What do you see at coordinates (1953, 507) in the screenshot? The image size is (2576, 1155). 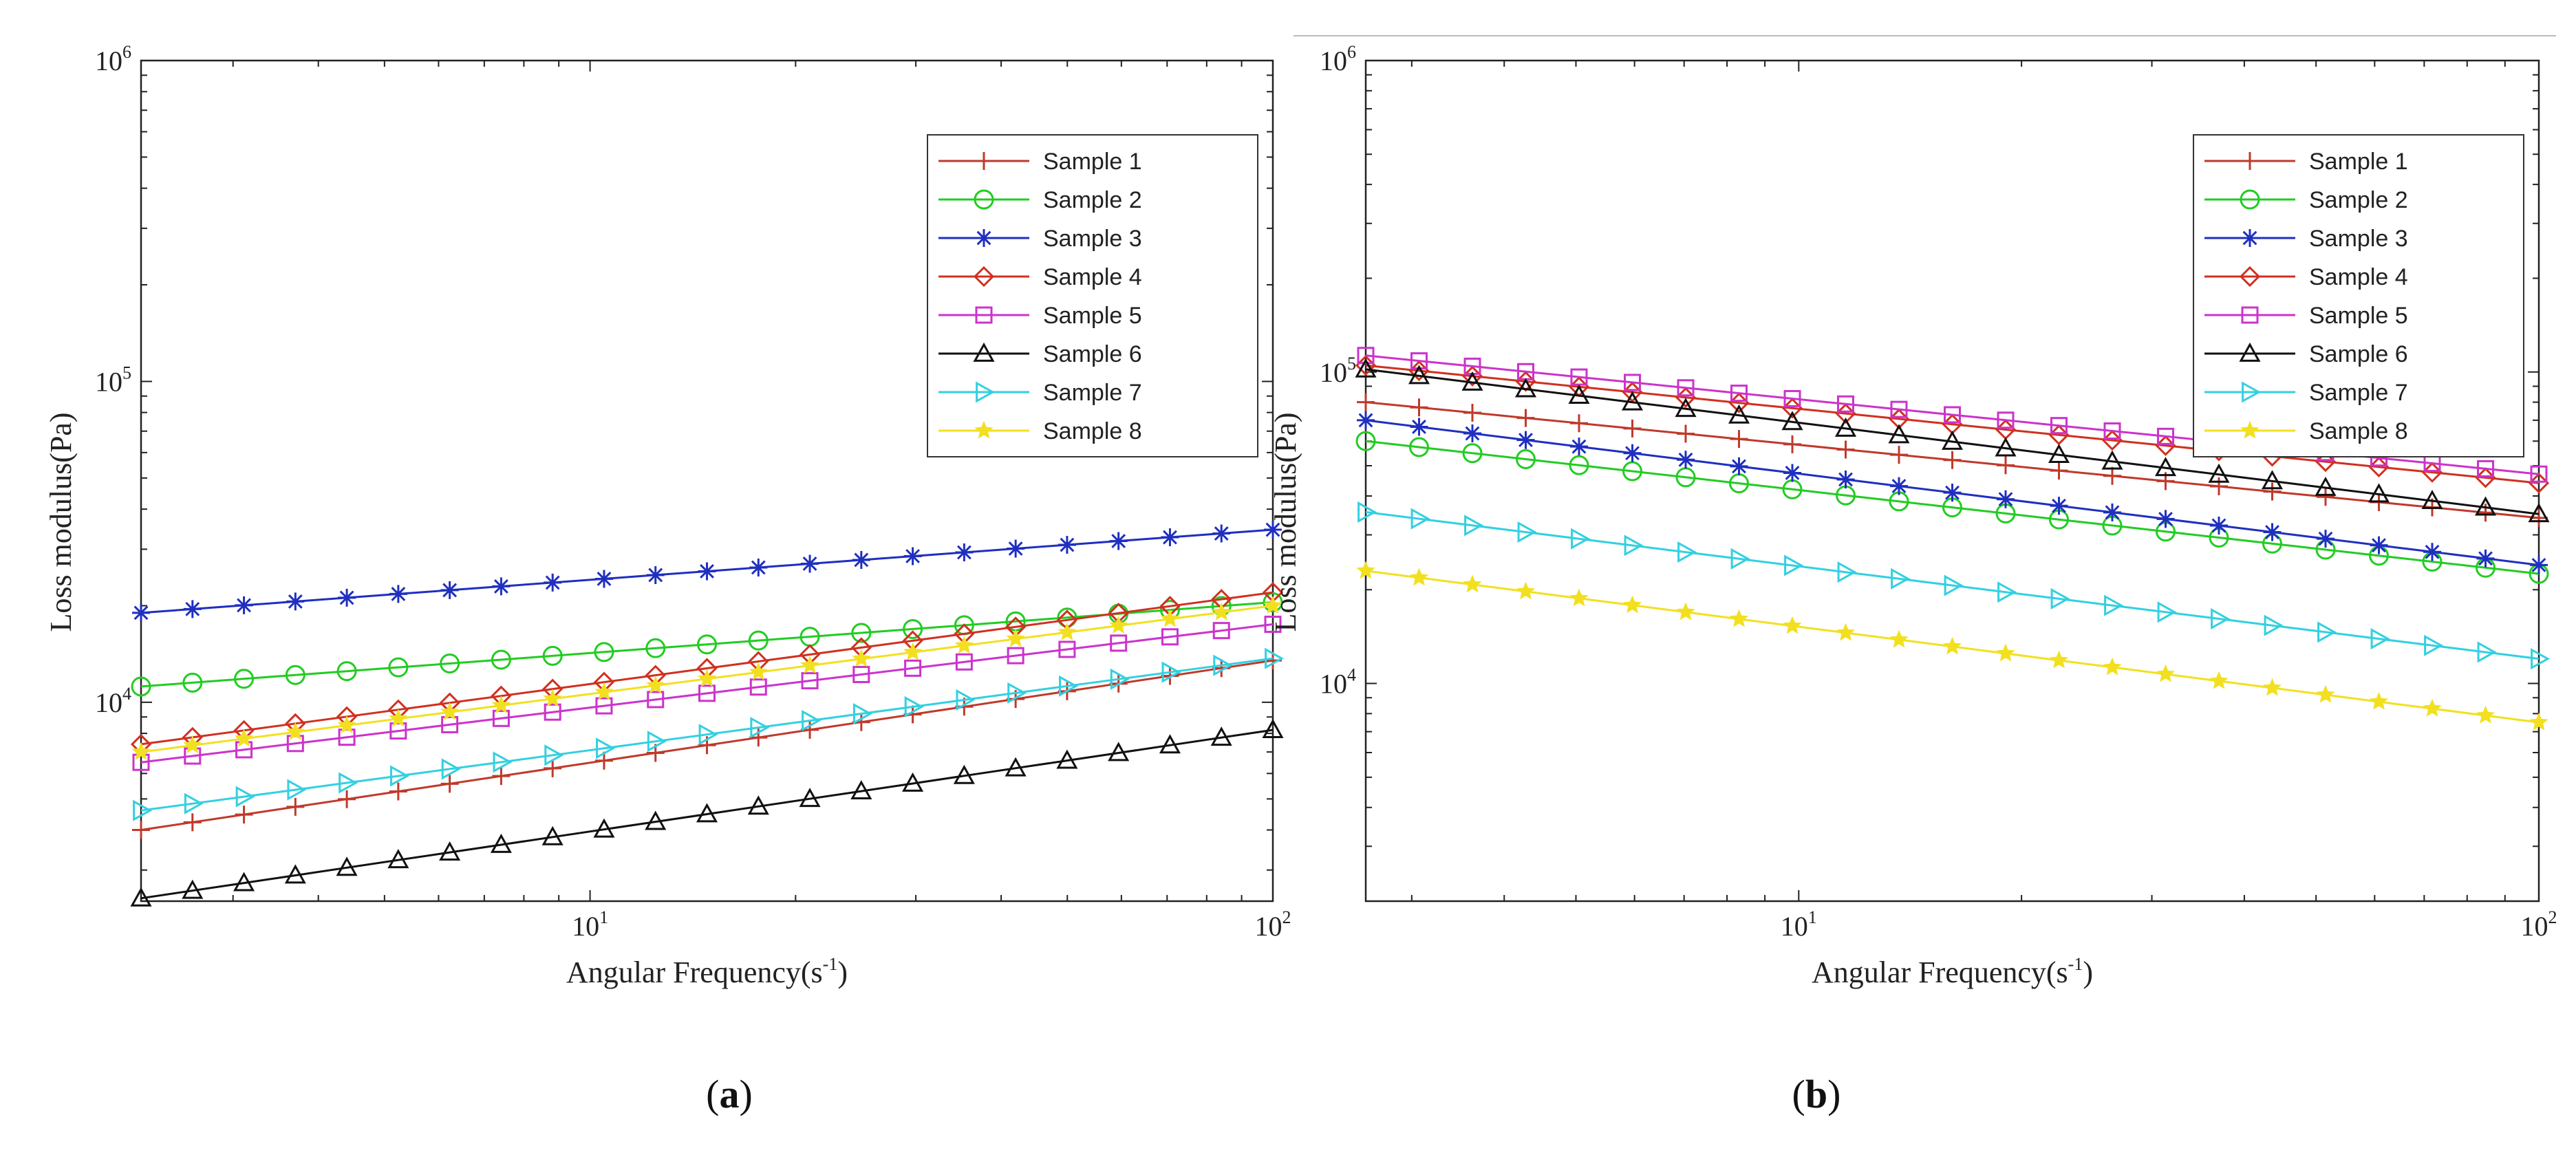 I see `series-line` at bounding box center [1953, 507].